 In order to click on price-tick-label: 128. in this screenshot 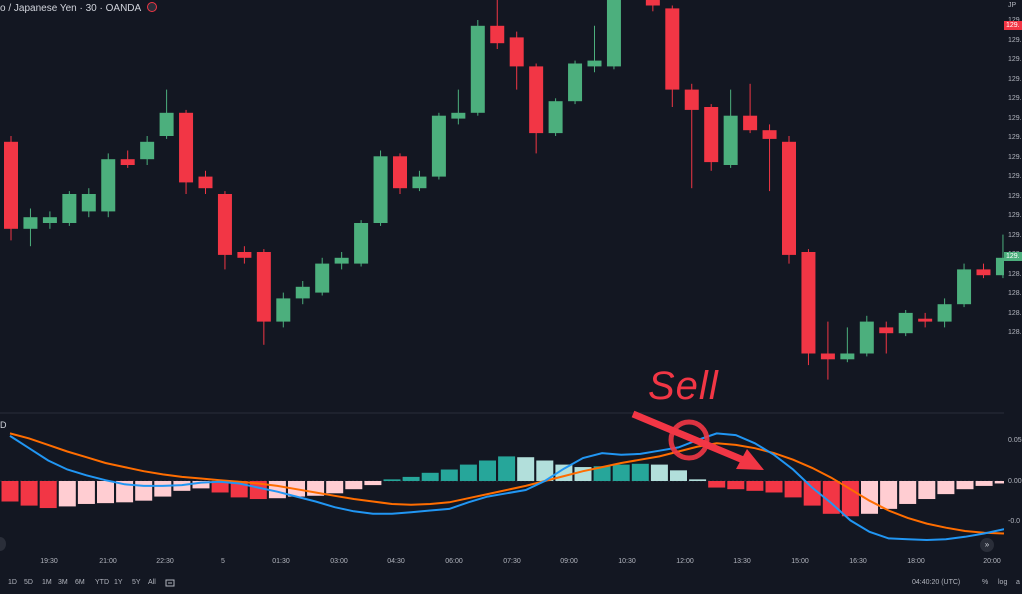, I will do `click(1015, 313)`.